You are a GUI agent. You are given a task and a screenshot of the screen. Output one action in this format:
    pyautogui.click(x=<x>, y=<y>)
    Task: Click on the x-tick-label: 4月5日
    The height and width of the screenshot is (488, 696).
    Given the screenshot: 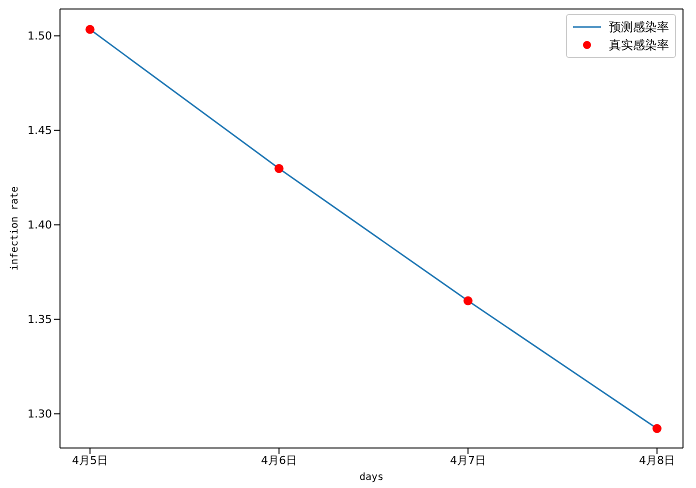 What is the action you would take?
    pyautogui.click(x=90, y=460)
    